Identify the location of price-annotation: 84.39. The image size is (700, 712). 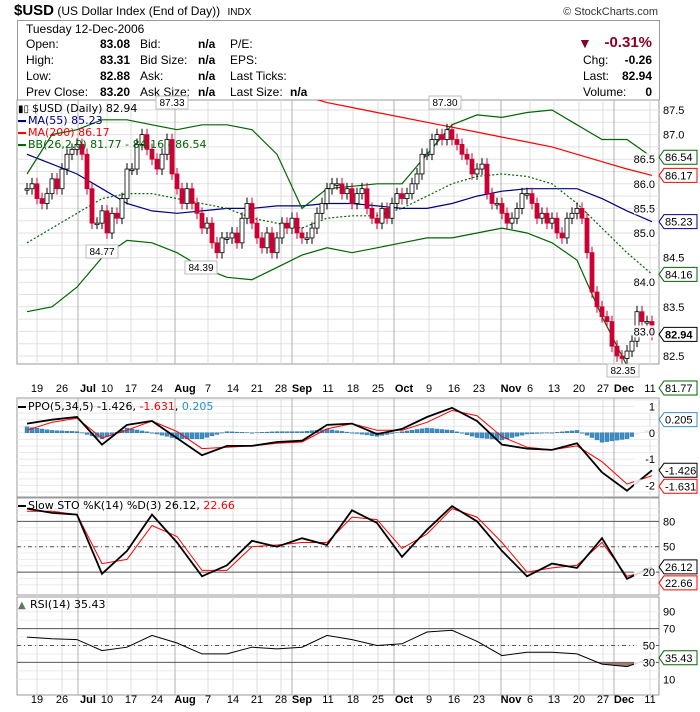
(200, 268).